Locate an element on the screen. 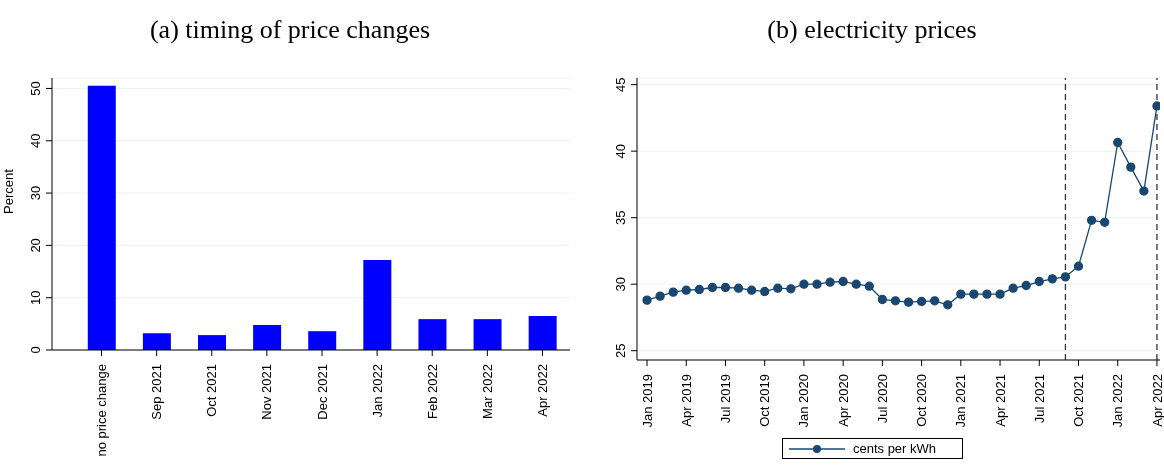 Image resolution: width=1164 pixels, height=466 pixels. y-tick-label: 25 is located at coordinates (620, 350).